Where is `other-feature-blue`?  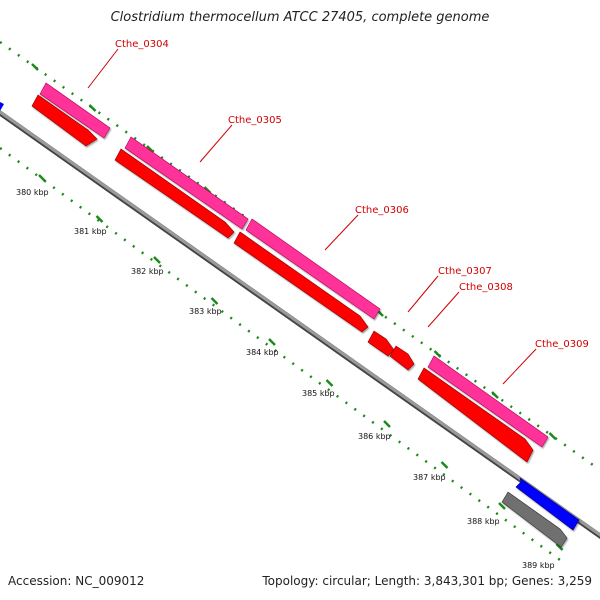 other-feature-blue is located at coordinates (547, 504).